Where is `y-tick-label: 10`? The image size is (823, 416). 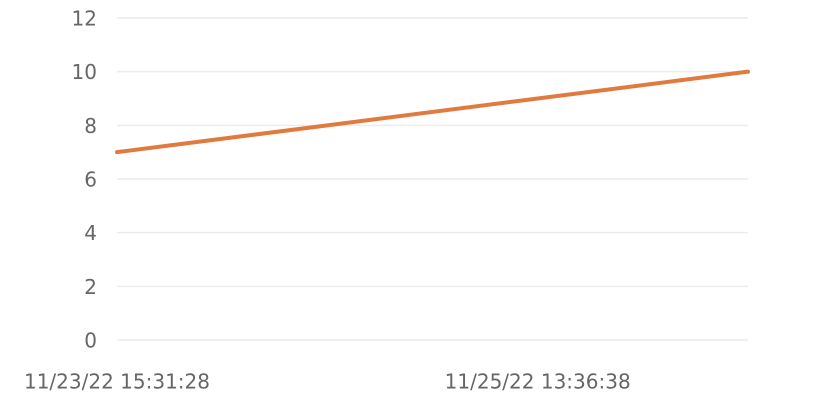 y-tick-label: 10 is located at coordinates (84, 72).